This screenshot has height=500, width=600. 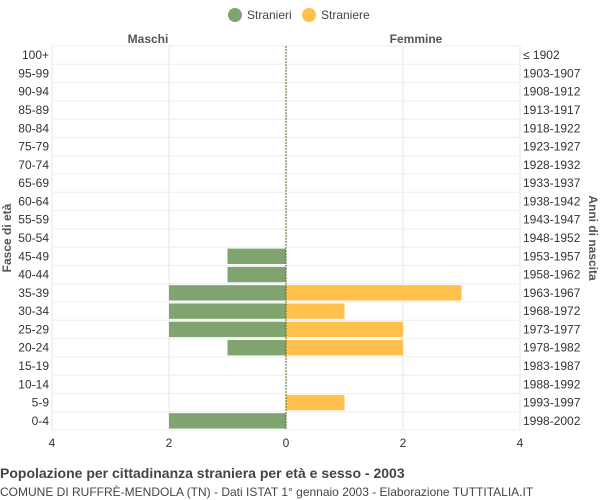 I want to click on birth-year-label: 1923-1927, so click(x=552, y=147).